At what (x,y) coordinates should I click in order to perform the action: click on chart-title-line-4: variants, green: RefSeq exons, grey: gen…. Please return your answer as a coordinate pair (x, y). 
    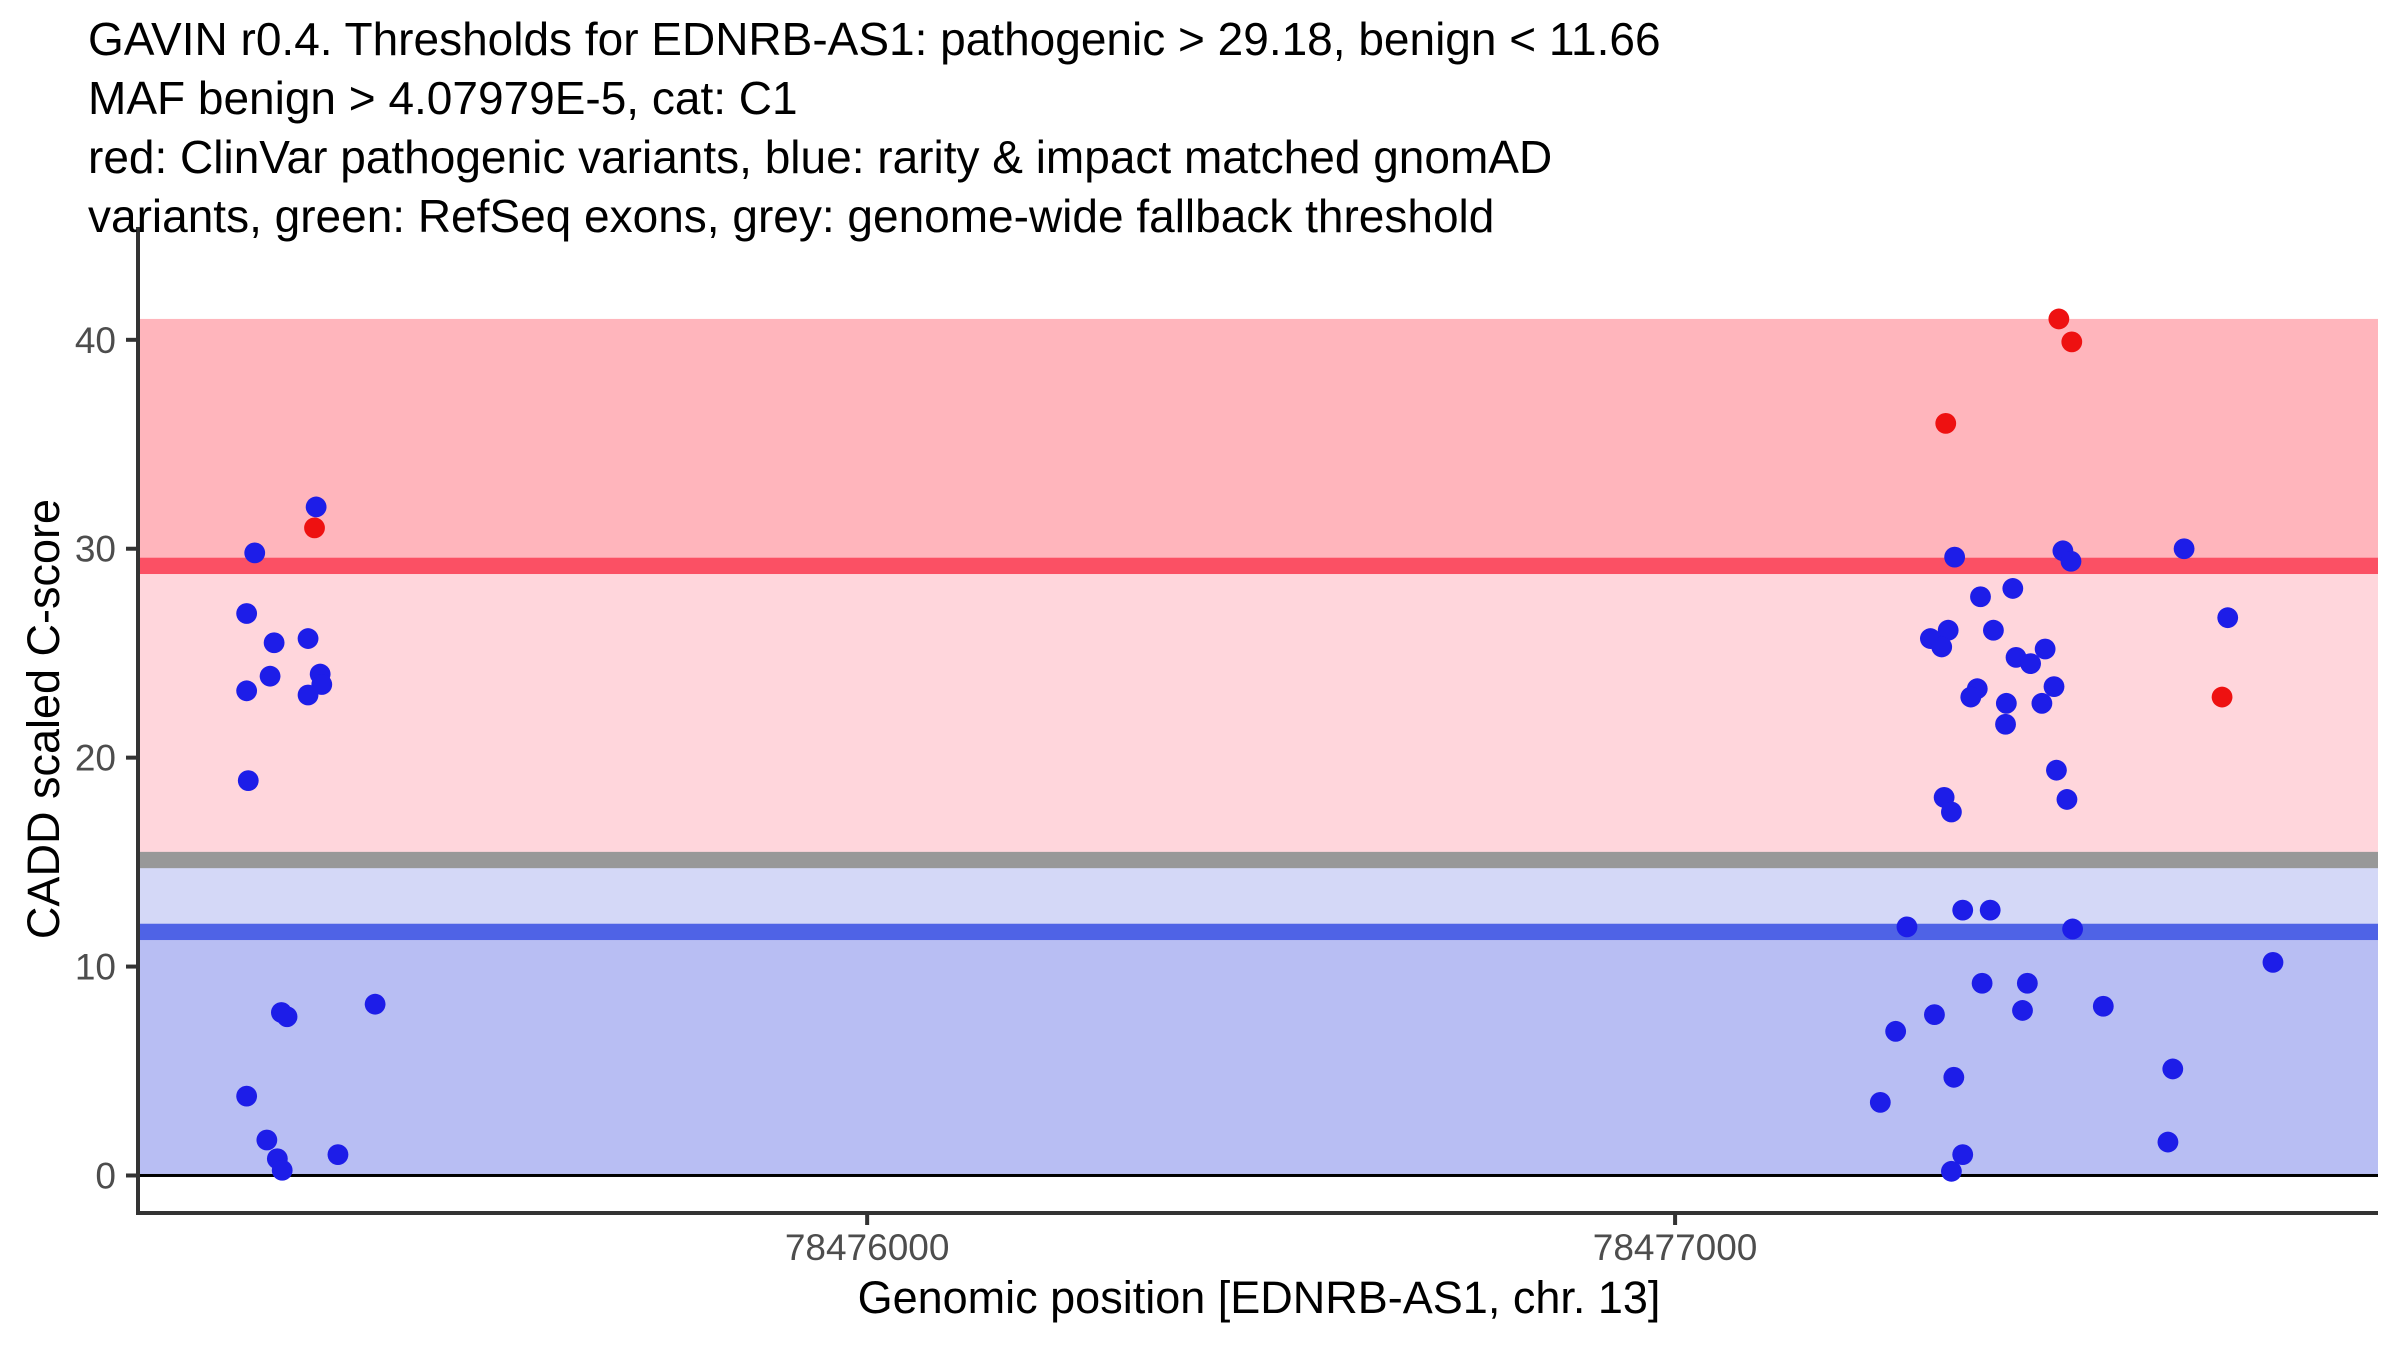
    Looking at the image, I should click on (791, 216).